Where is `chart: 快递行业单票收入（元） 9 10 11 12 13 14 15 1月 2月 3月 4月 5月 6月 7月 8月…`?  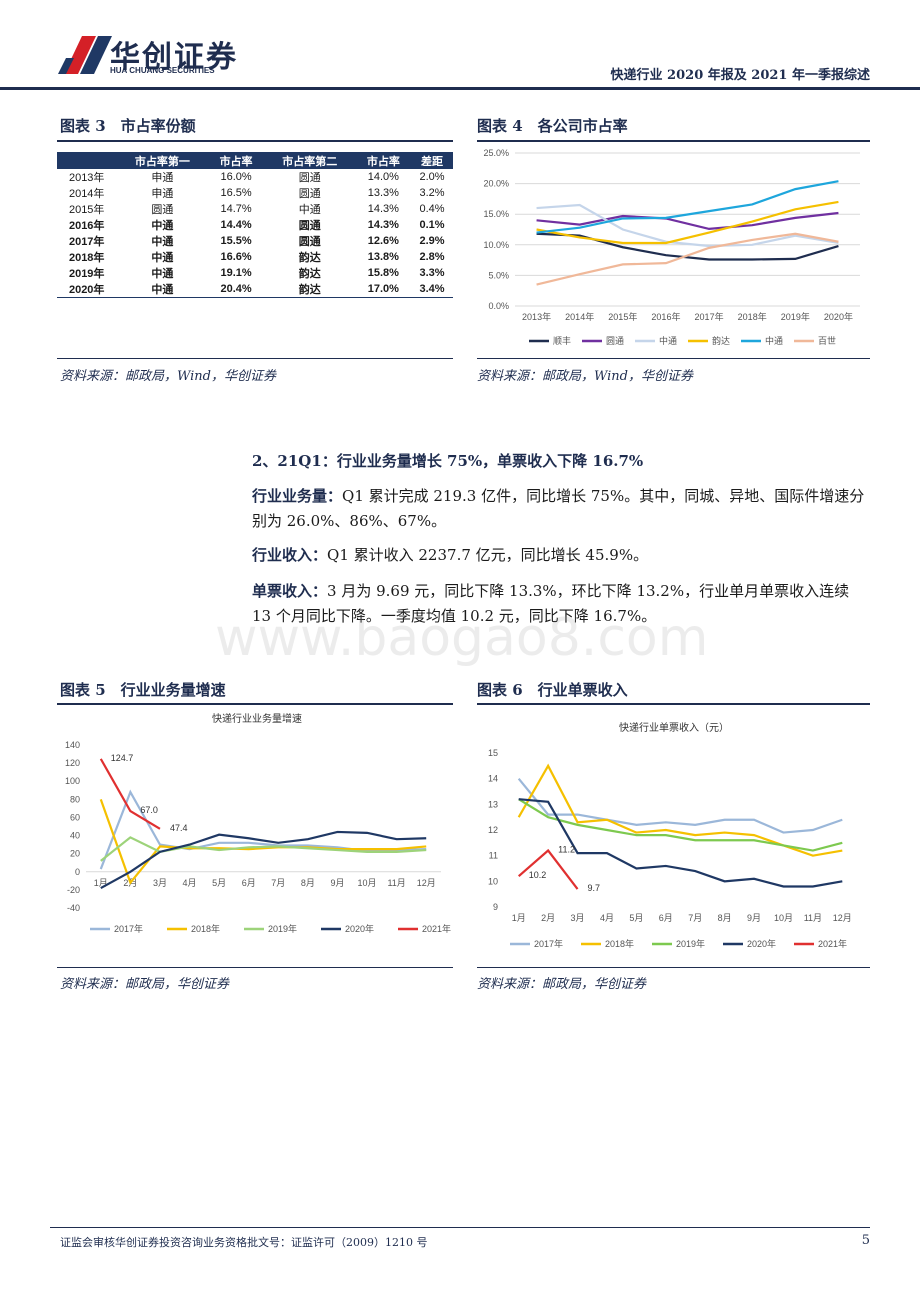 chart: 快递行业单票收入（元） 9 10 11 12 13 14 15 1月 2月 3月 4月 5月 6月 7月 8月… is located at coordinates (670, 835).